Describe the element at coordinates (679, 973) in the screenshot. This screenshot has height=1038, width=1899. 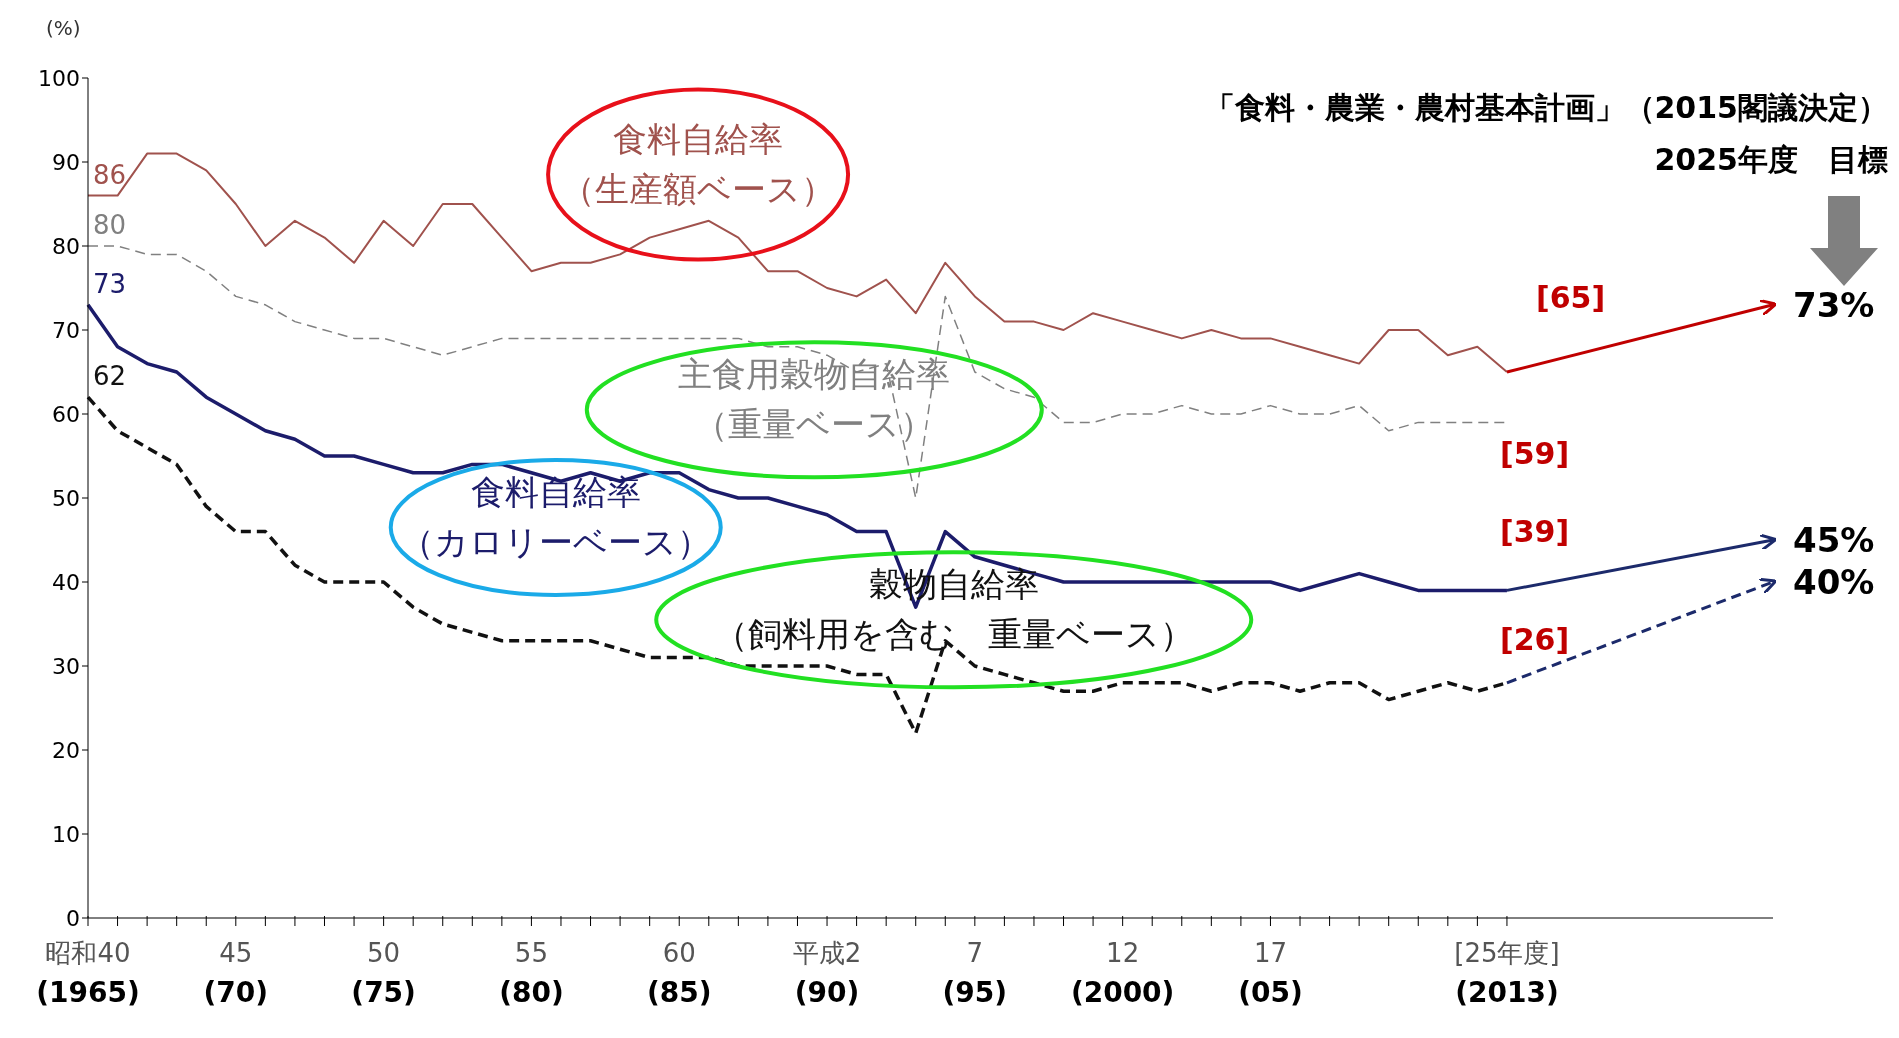
I see `x-tick-label: 60(85)` at that location.